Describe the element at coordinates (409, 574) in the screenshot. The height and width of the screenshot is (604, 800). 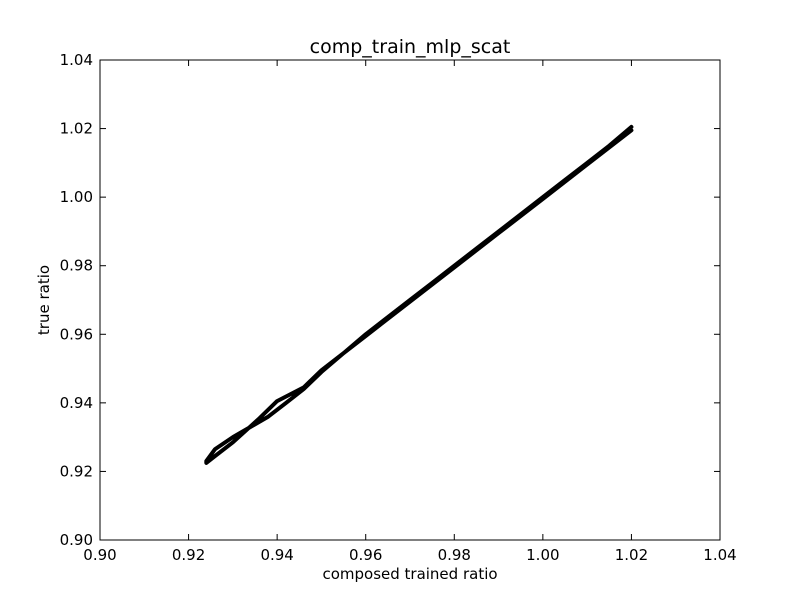
I see `x-axis-label: composed trained ratio` at that location.